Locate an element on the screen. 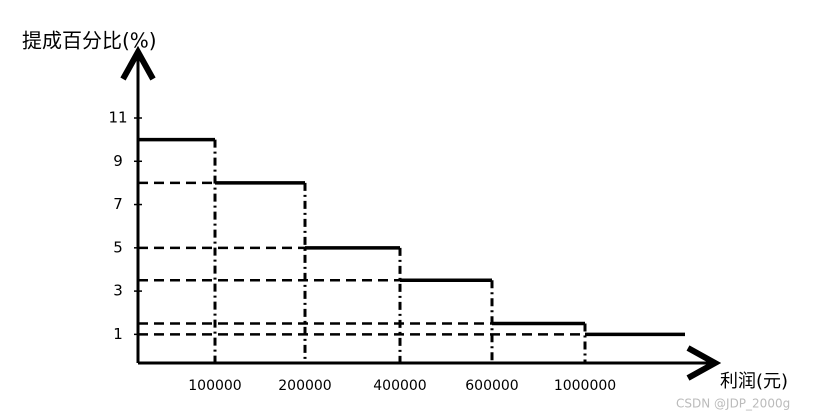  y-tick-label: 9 is located at coordinates (118, 161).